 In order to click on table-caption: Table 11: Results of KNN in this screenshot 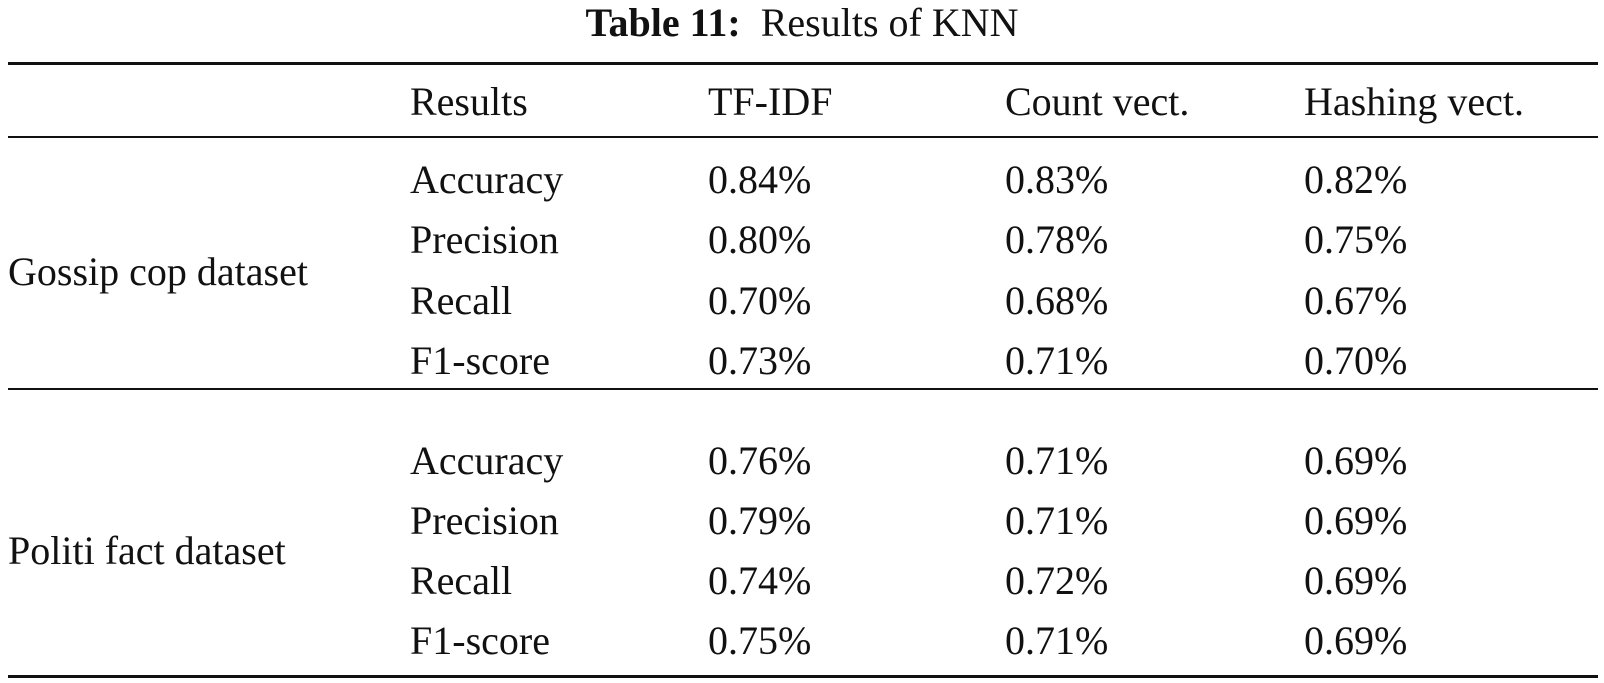, I will do `click(802, 23)`.